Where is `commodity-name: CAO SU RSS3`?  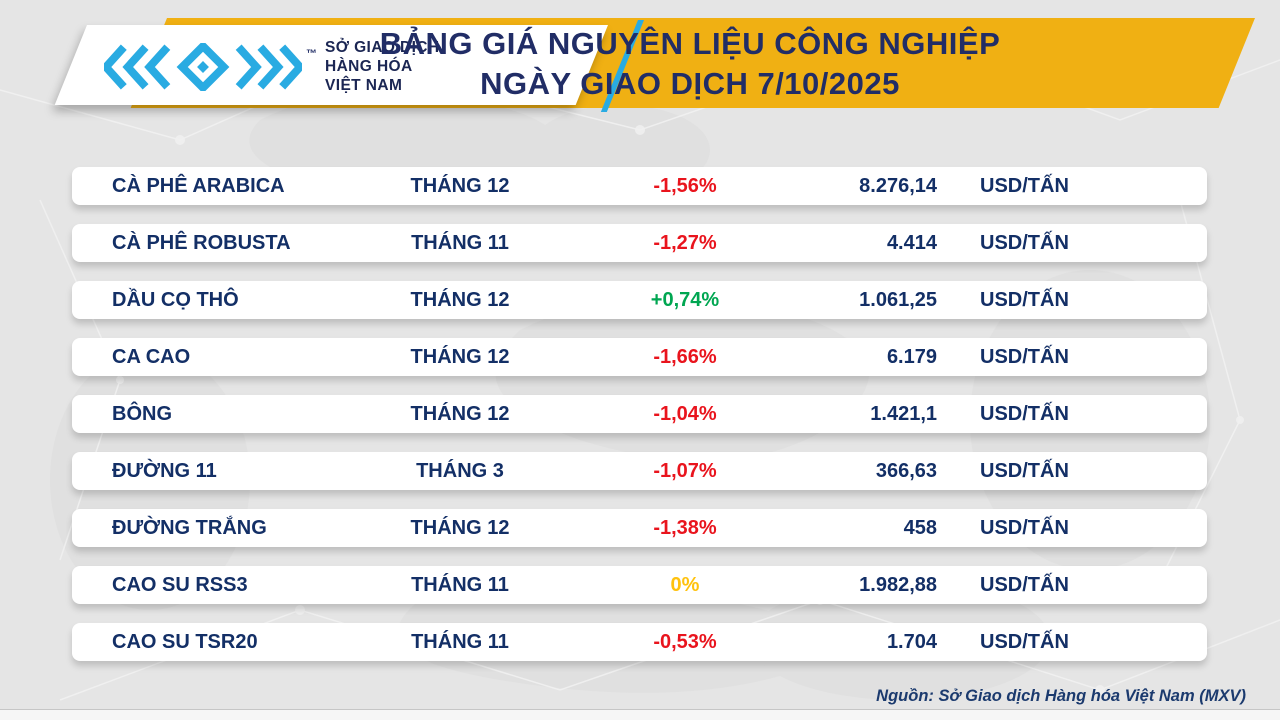
commodity-name: CAO SU RSS3 is located at coordinates (180, 584).